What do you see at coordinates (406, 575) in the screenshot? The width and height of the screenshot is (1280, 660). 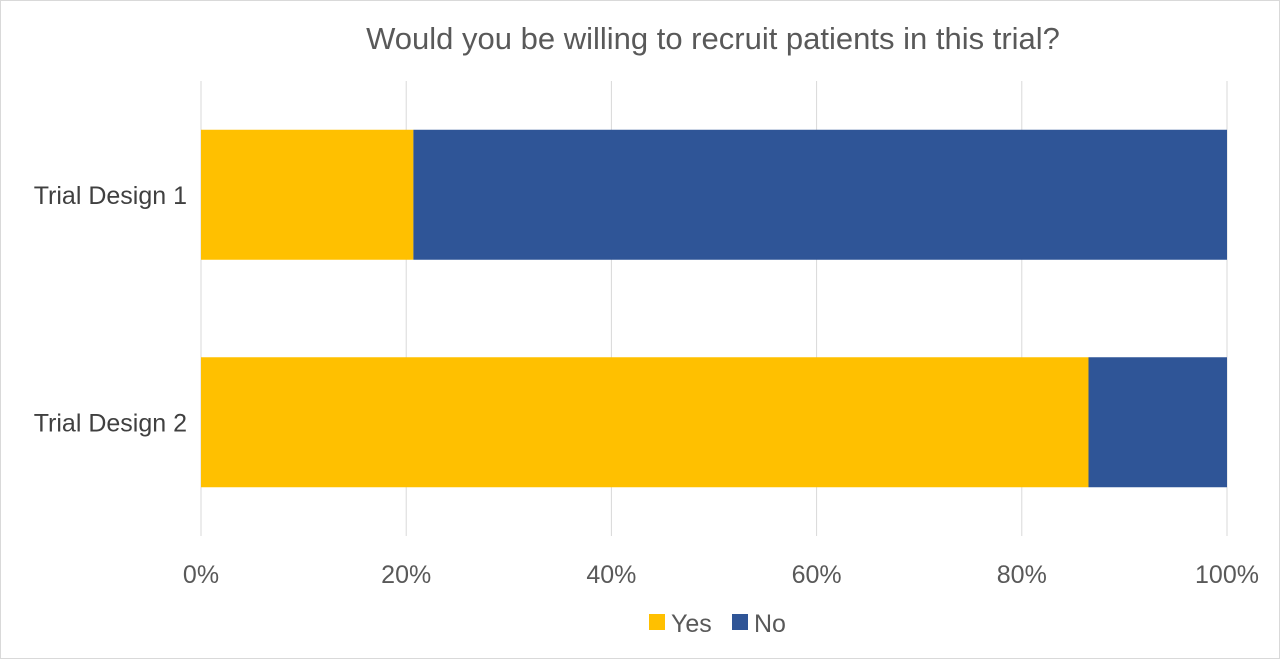 I see `x-tick-label: 20%` at bounding box center [406, 575].